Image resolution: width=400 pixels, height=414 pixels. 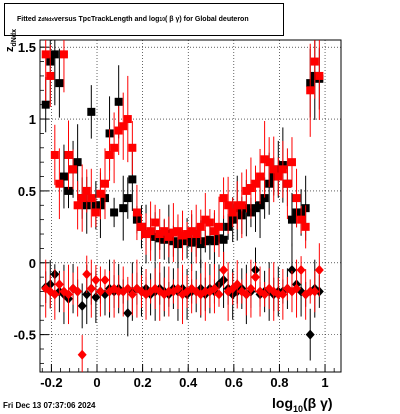 What do you see at coordinates (162, 19) in the screenshot?
I see `chart-title-sub2: 10` at bounding box center [162, 19].